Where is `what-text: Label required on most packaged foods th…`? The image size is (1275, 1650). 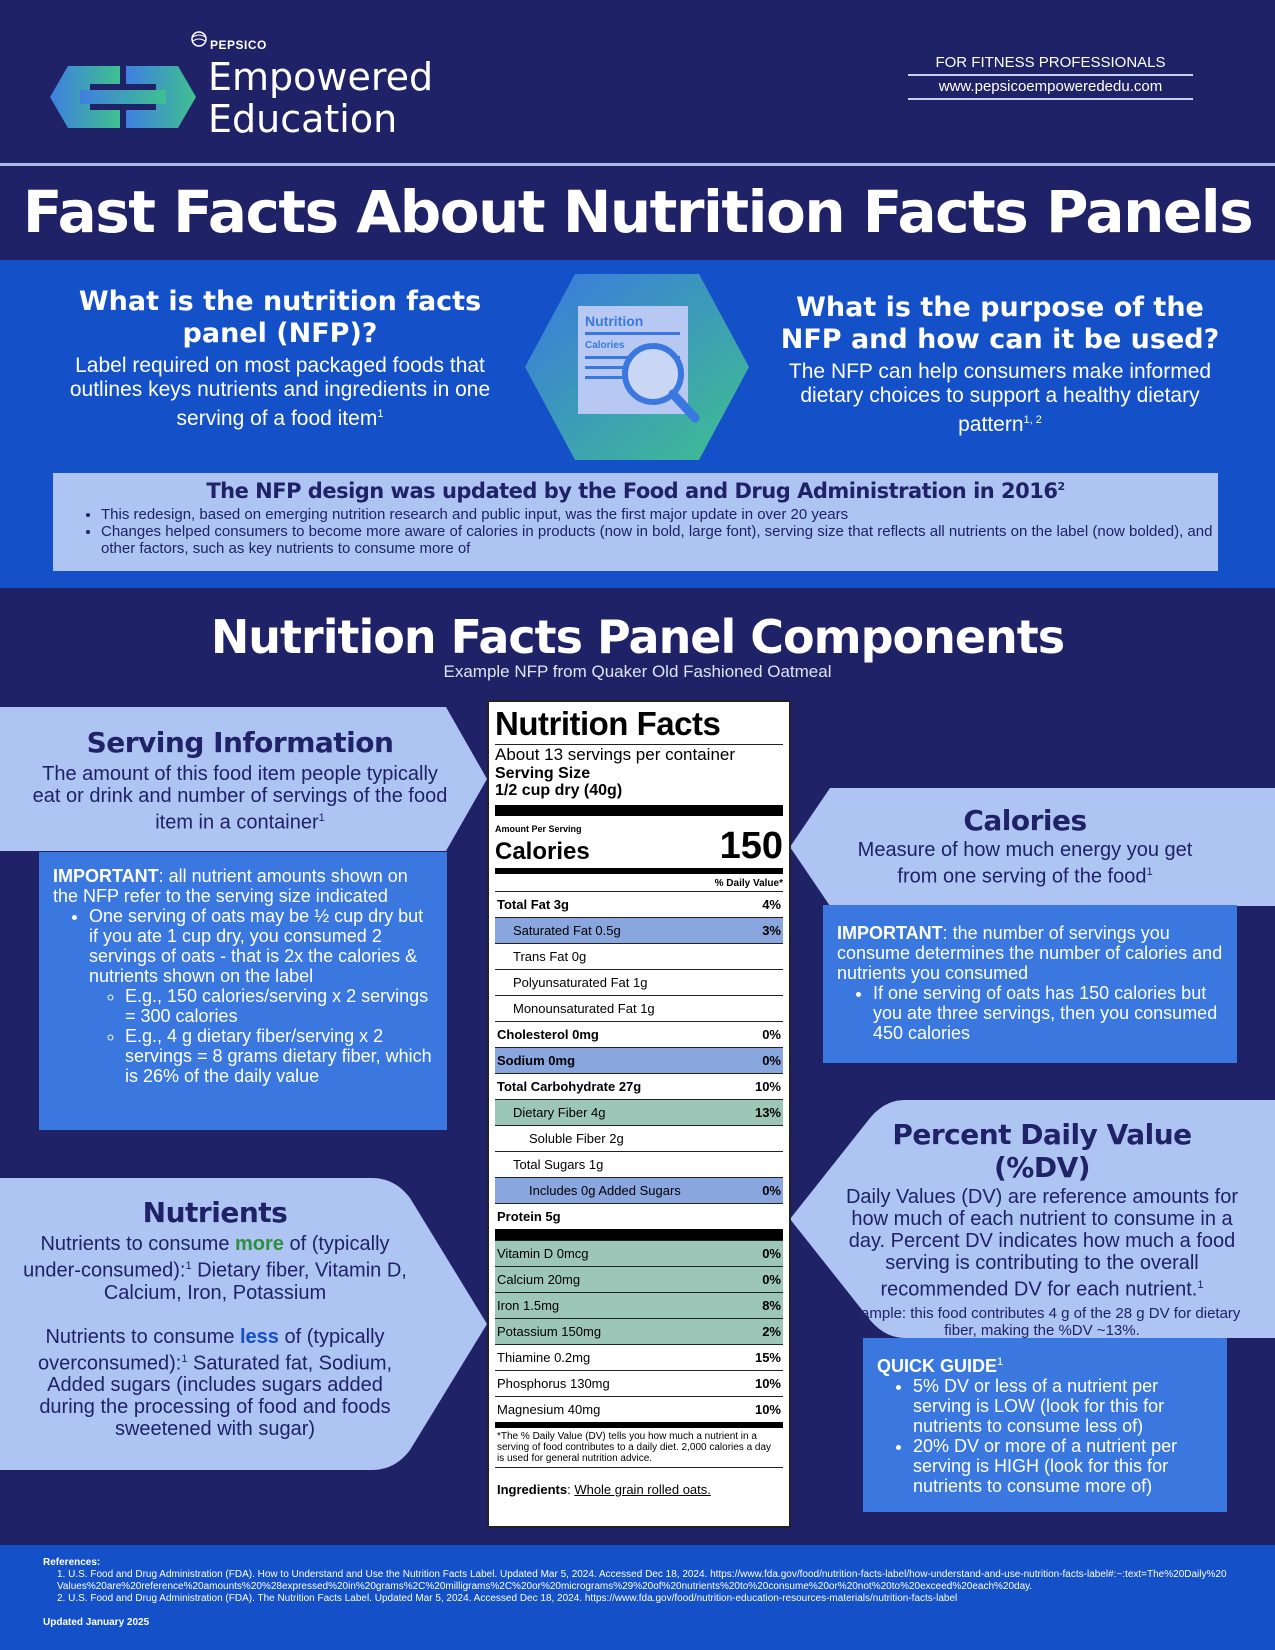 what-text: Label required on most packaged foods th… is located at coordinates (280, 392).